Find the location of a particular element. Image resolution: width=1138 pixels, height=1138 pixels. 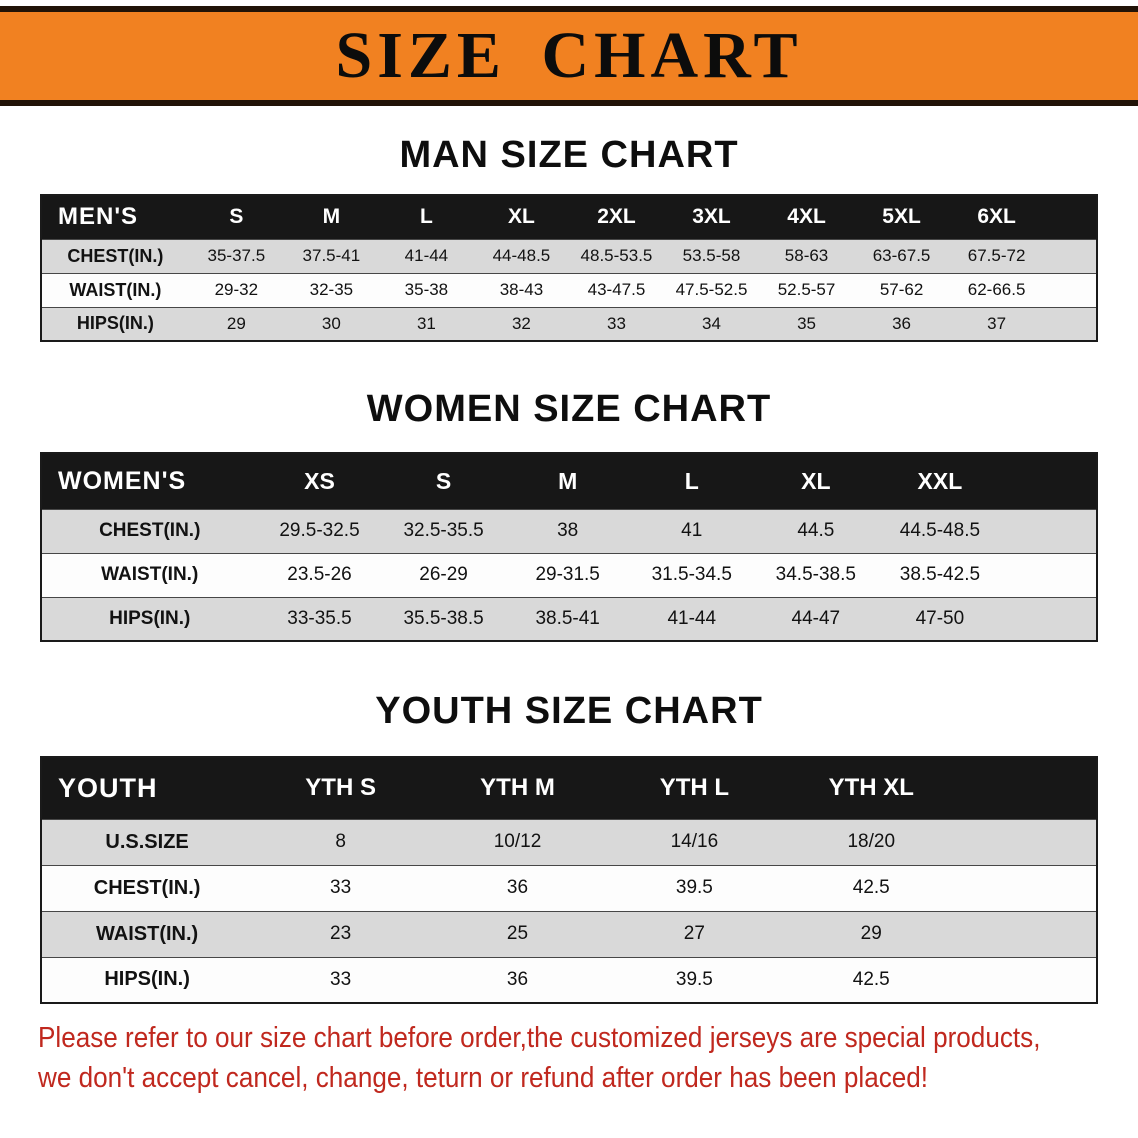

size-chart-banner: SIZE CHART is located at coordinates (569, 56).